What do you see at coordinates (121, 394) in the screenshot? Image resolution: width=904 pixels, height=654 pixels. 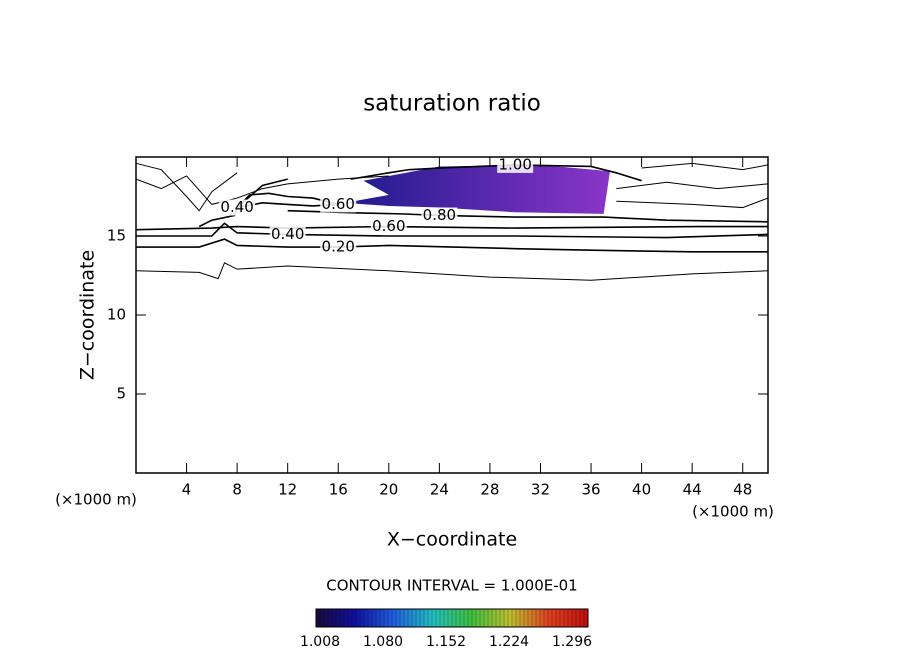 I see `y-tick-label: 5` at bounding box center [121, 394].